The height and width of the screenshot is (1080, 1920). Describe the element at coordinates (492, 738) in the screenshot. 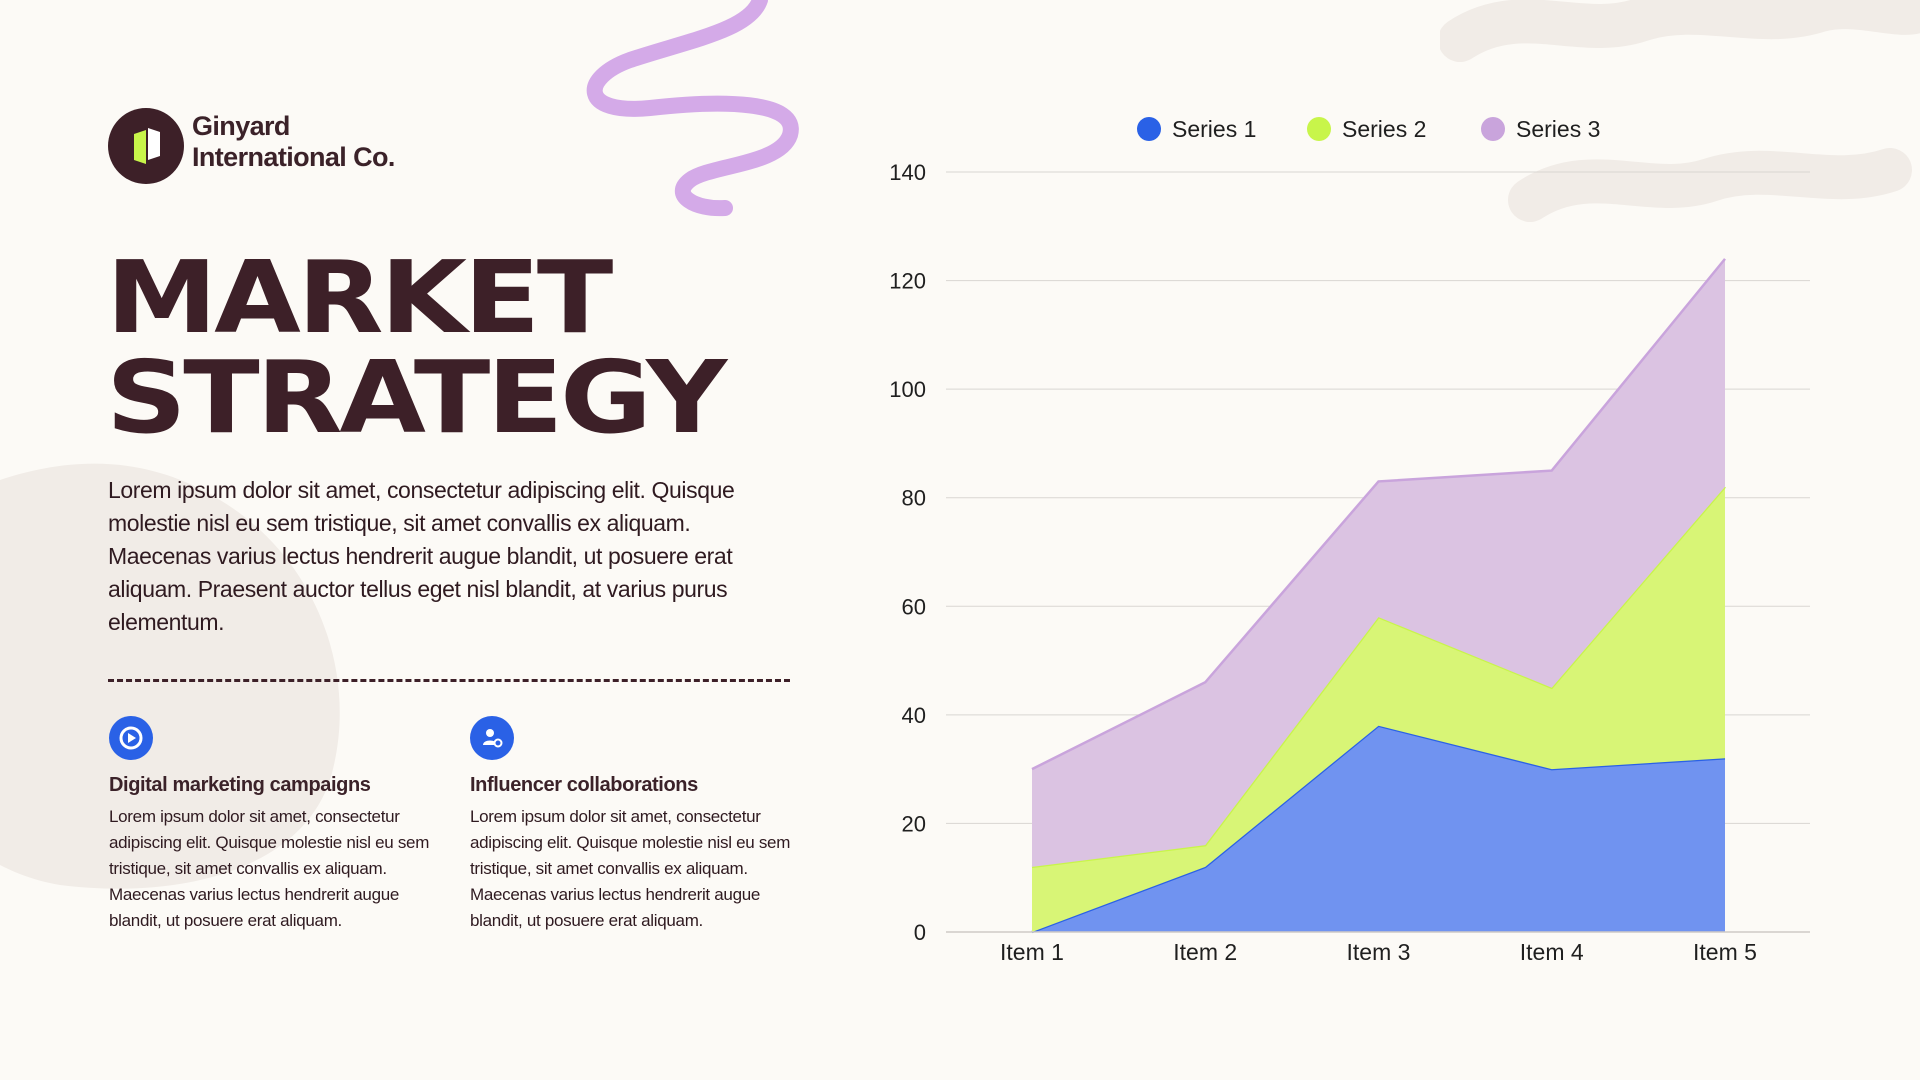

I see `user-gear-icon` at that location.